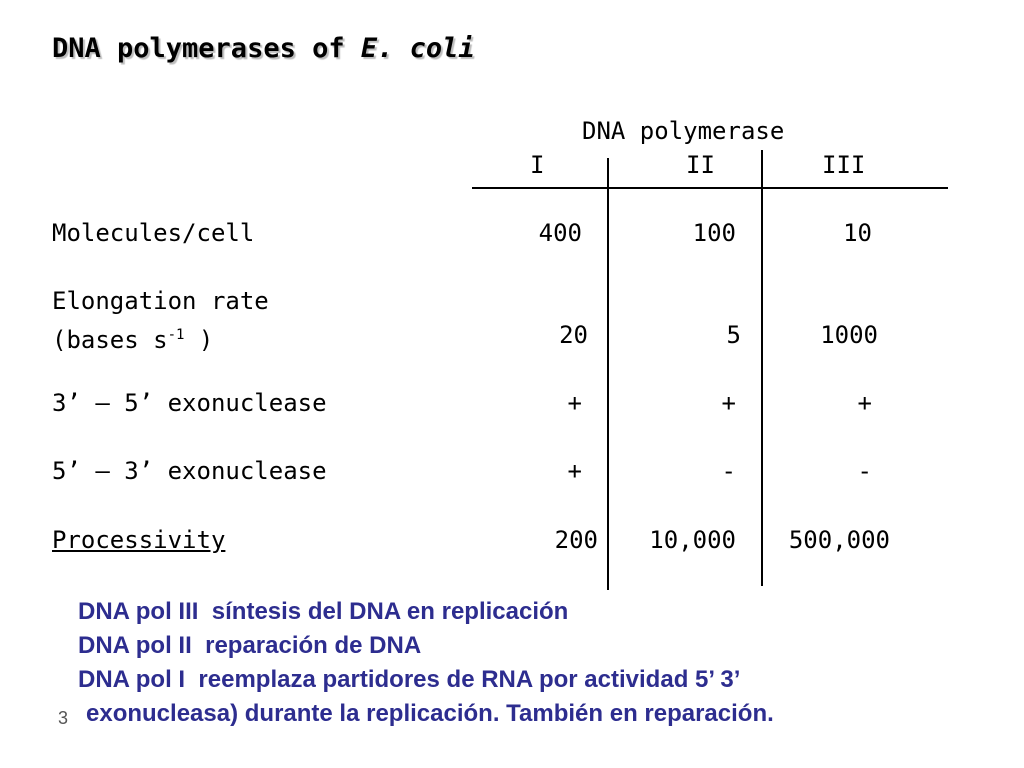 This screenshot has width=1024, height=768. I want to click on exo35-pol-III: +, so click(864, 403).